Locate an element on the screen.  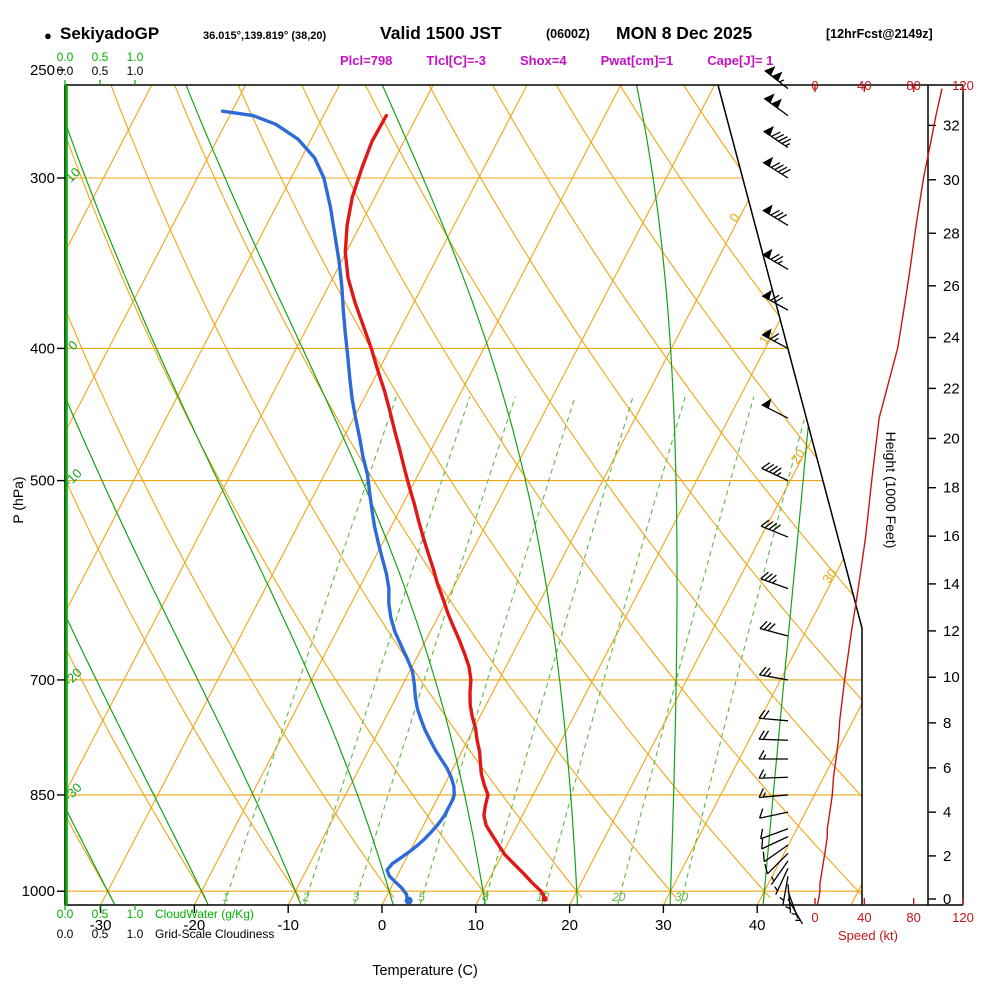
pressure-axis-label: P (hPa) is located at coordinates (18, 500).